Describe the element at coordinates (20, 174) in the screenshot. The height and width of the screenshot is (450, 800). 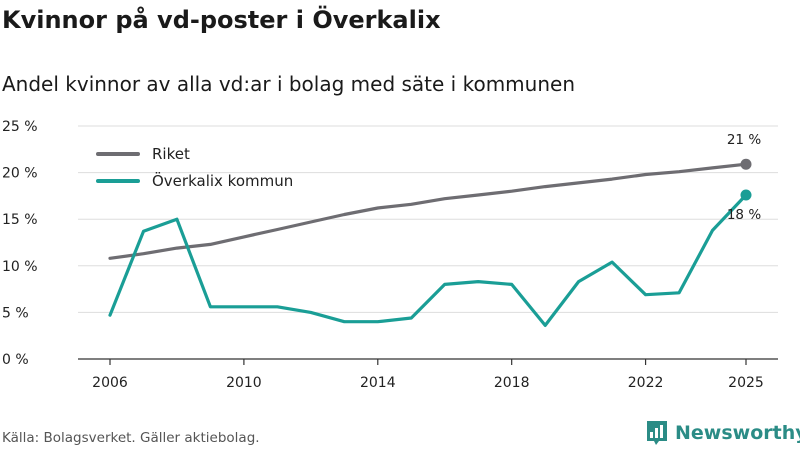
I see `y-tick-label-20: 20 %` at that location.